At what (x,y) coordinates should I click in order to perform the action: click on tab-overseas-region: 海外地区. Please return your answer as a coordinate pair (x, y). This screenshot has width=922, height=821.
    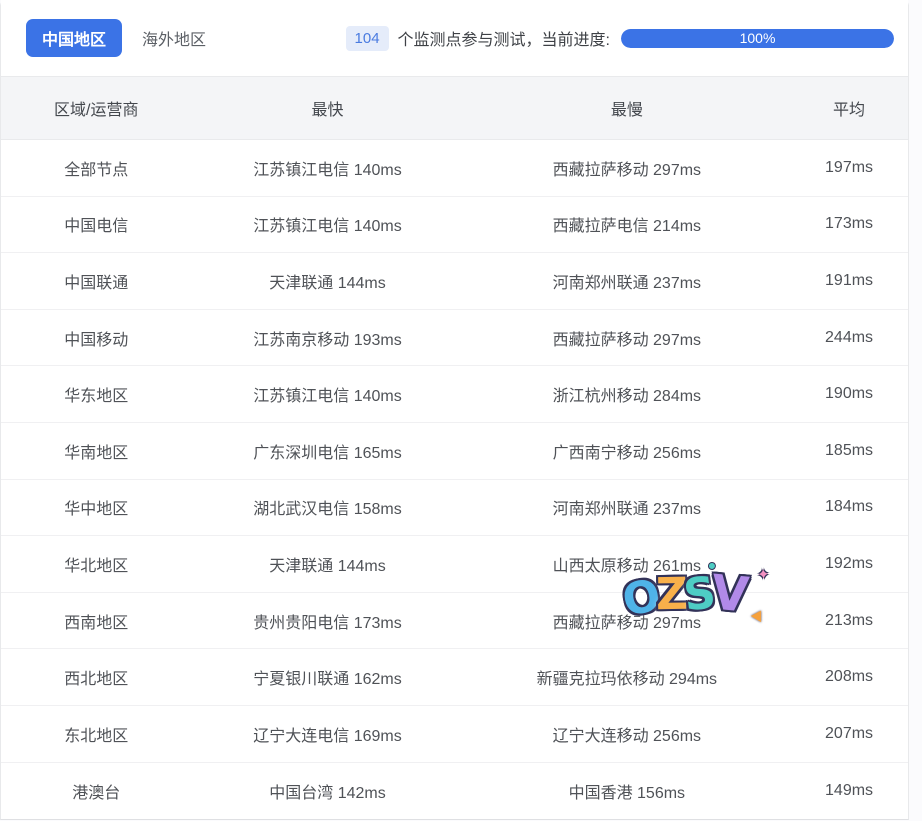
    Looking at the image, I should click on (174, 40).